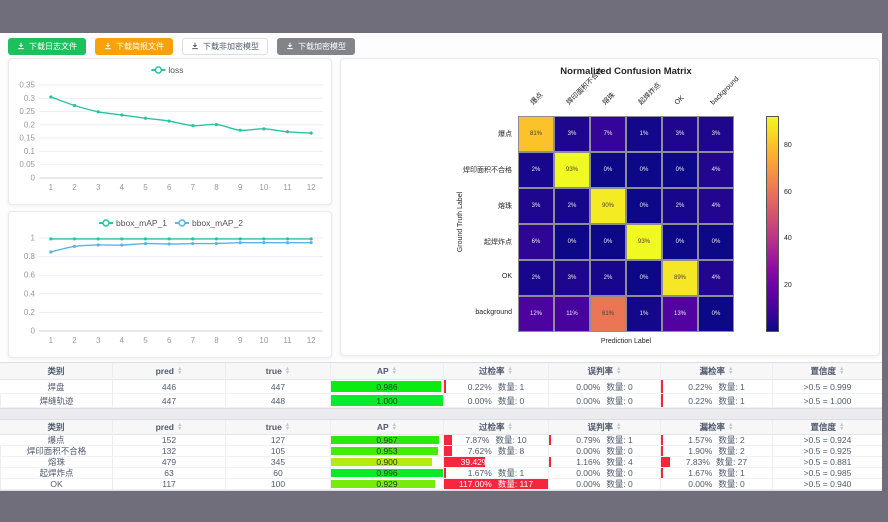 The image size is (888, 522). Describe the element at coordinates (316, 46) in the screenshot. I see `download-encrypted-model-button: 下载加密模型` at that location.